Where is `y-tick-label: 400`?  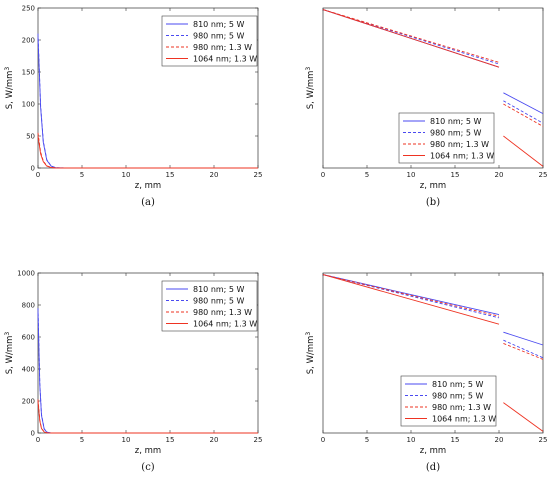 y-tick-label: 400 is located at coordinates (28, 370).